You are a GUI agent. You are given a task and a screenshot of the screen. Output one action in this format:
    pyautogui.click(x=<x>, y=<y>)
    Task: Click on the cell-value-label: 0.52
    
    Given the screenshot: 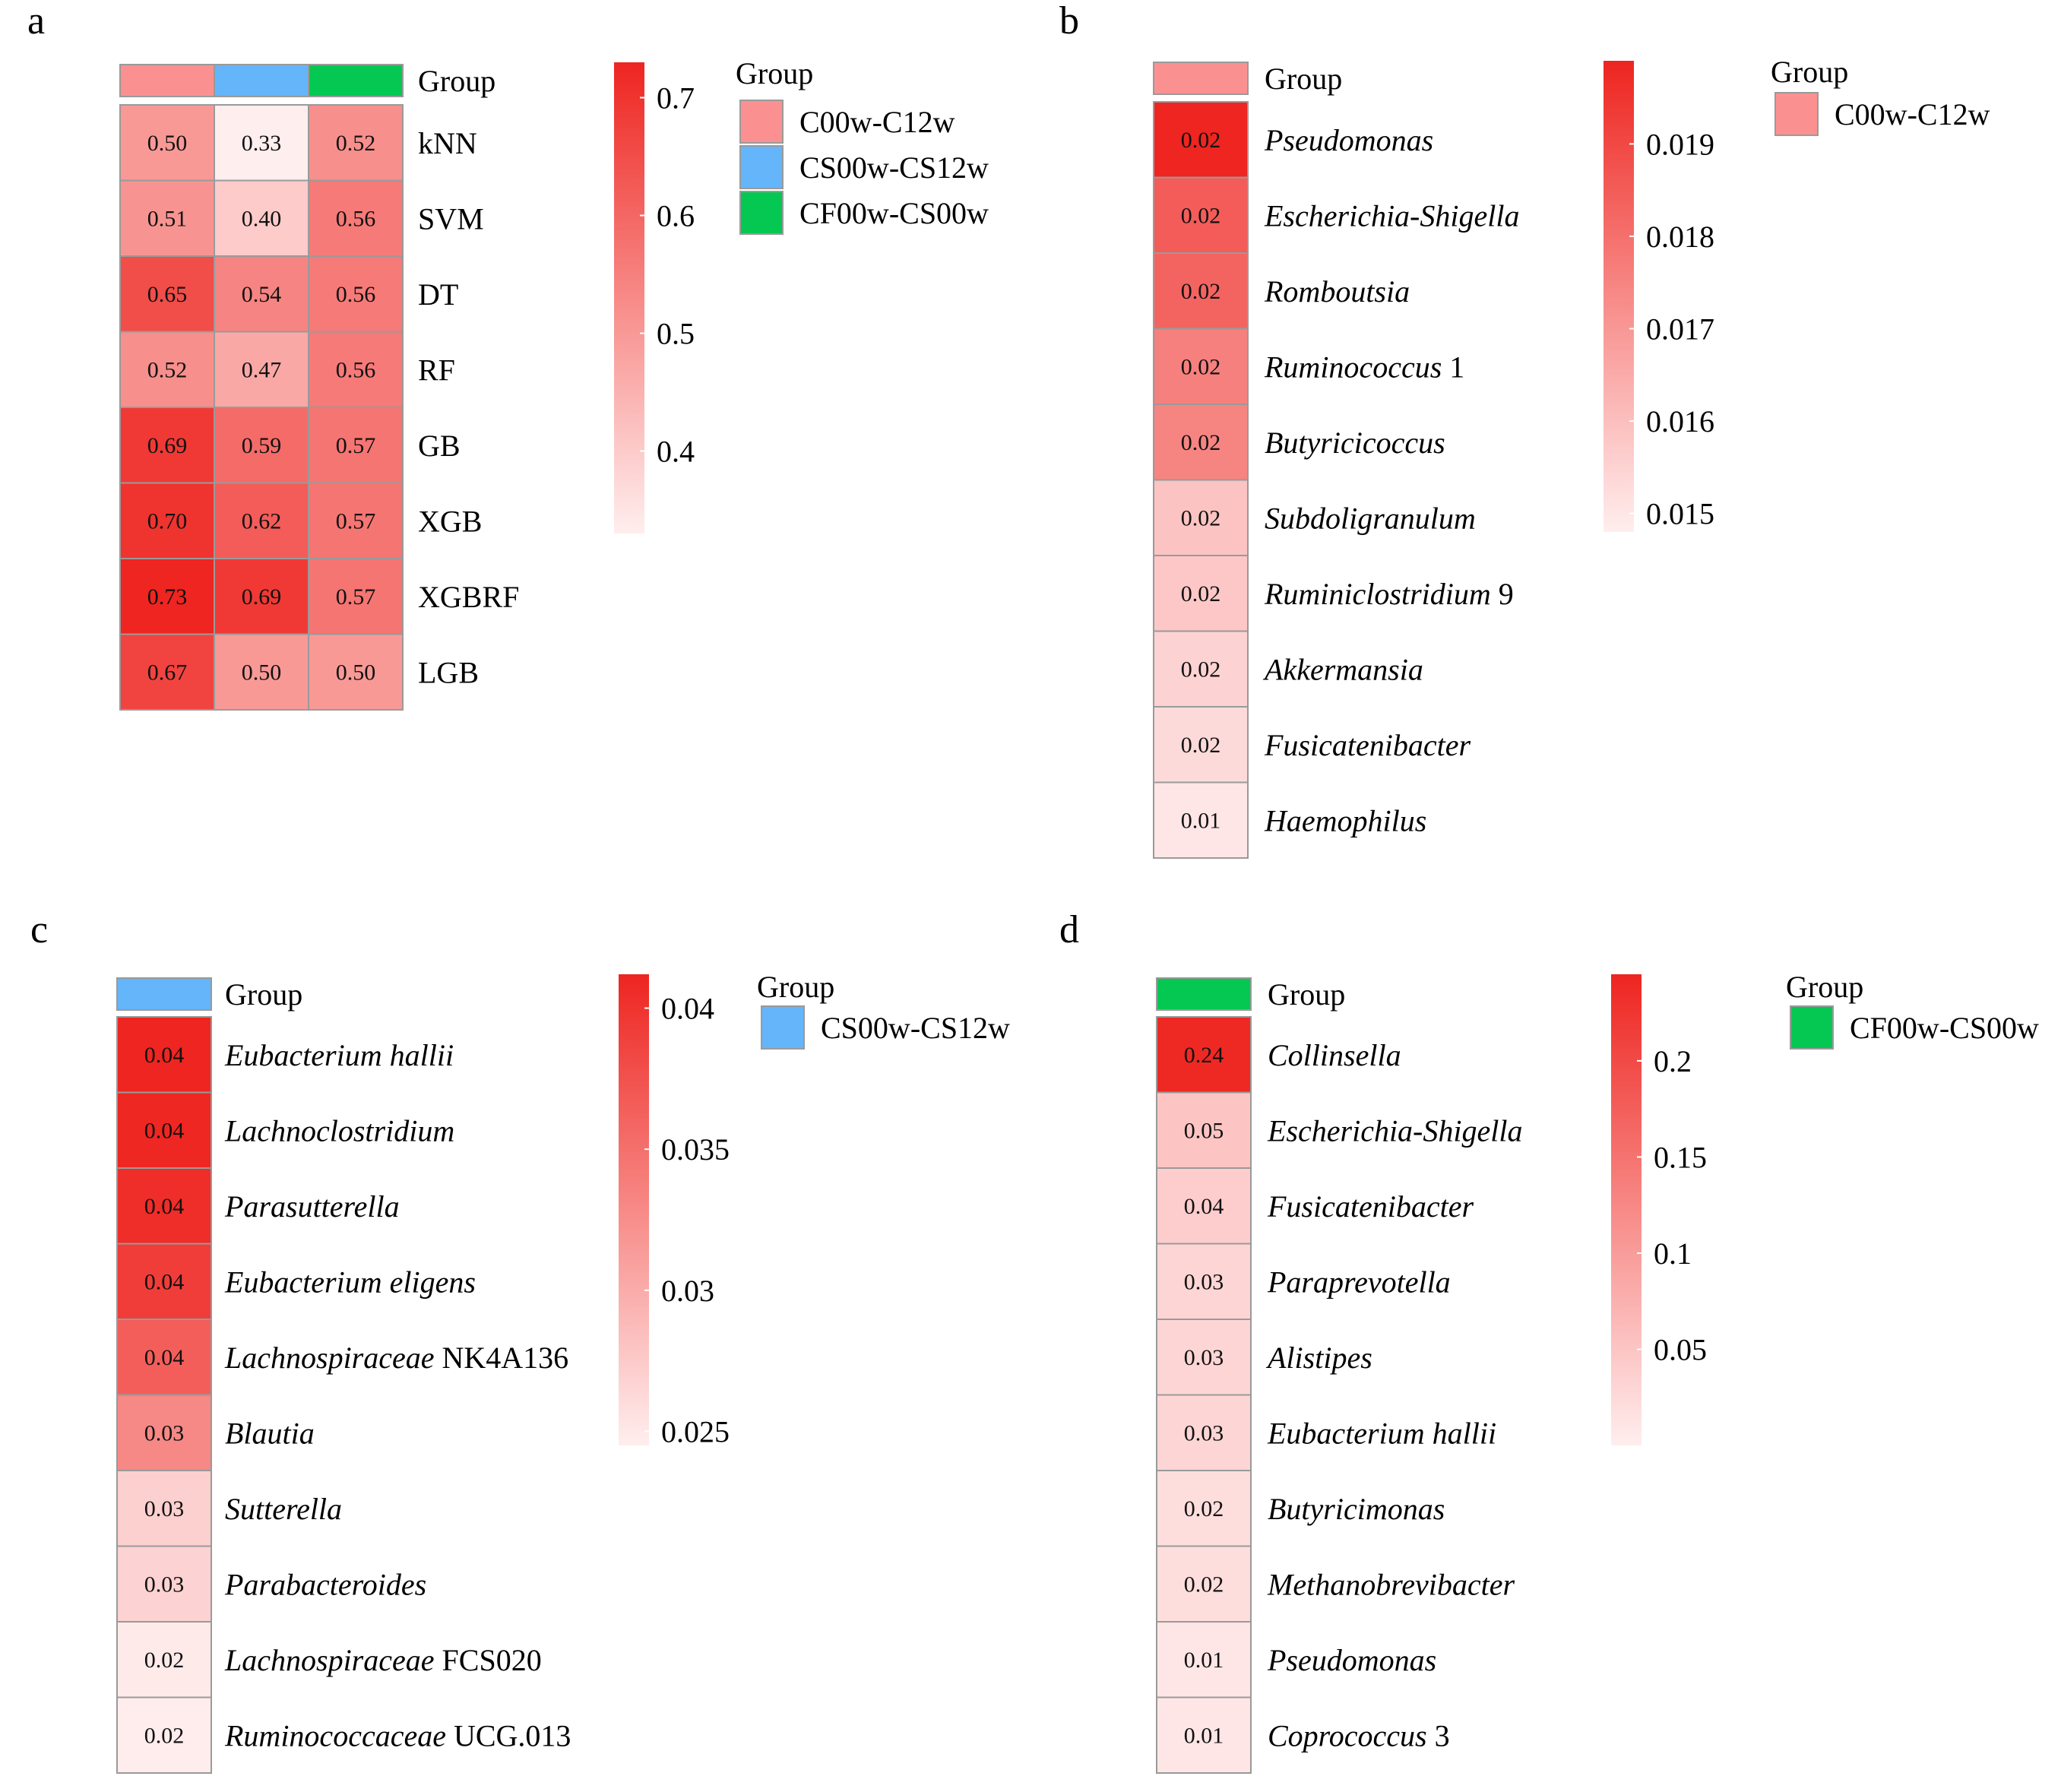 What is the action you would take?
    pyautogui.click(x=356, y=143)
    